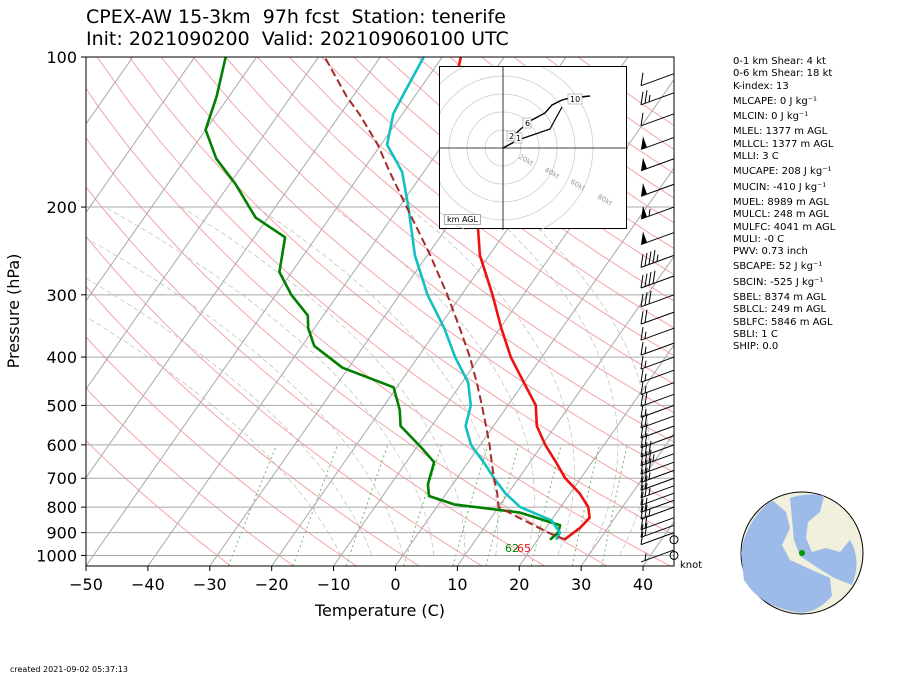  I want to click on hodograph-height-label: 10, so click(575, 99).